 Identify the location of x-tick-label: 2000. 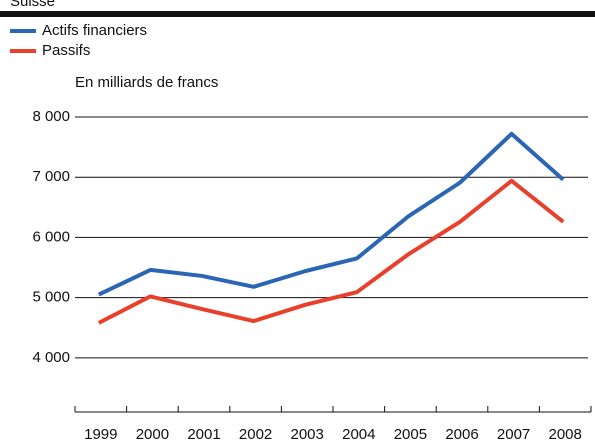
(152, 434).